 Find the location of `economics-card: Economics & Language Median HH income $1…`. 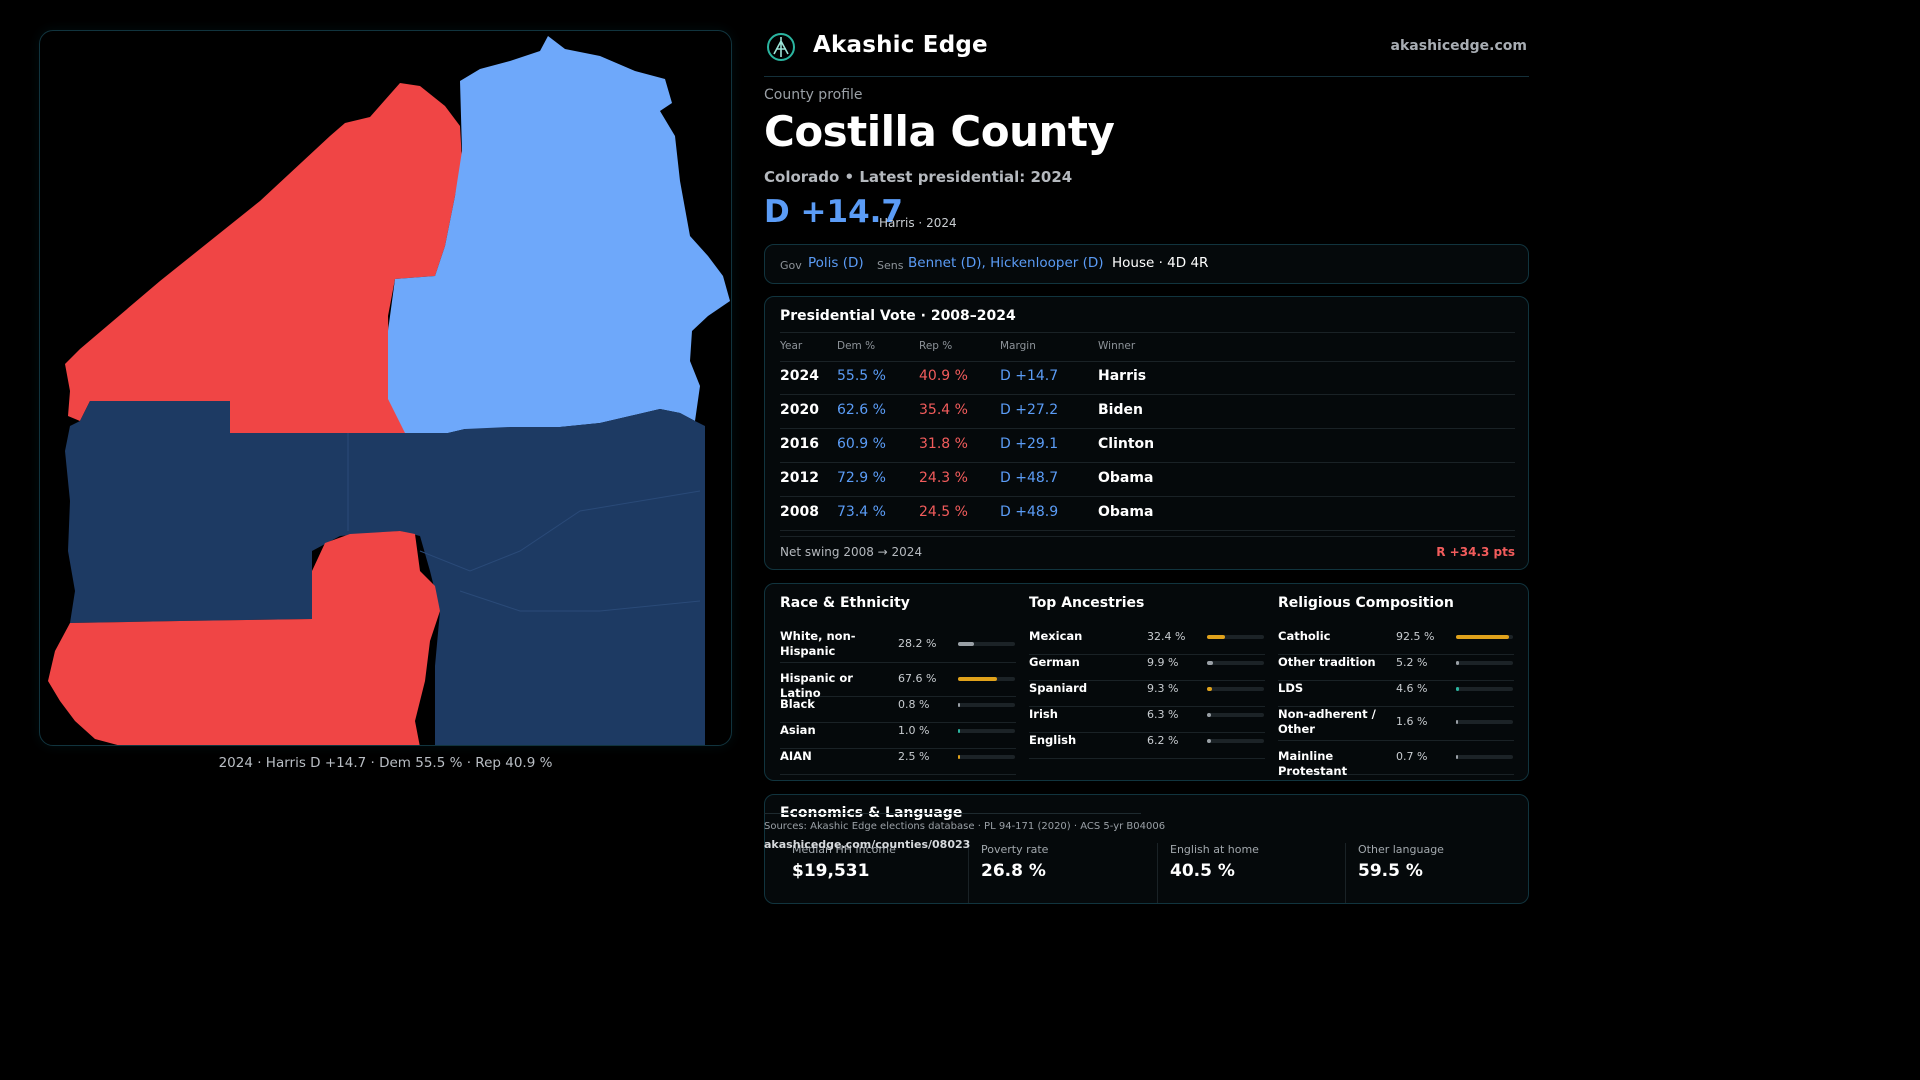

economics-card: Economics & Language Median HH income $1… is located at coordinates (1146, 849).